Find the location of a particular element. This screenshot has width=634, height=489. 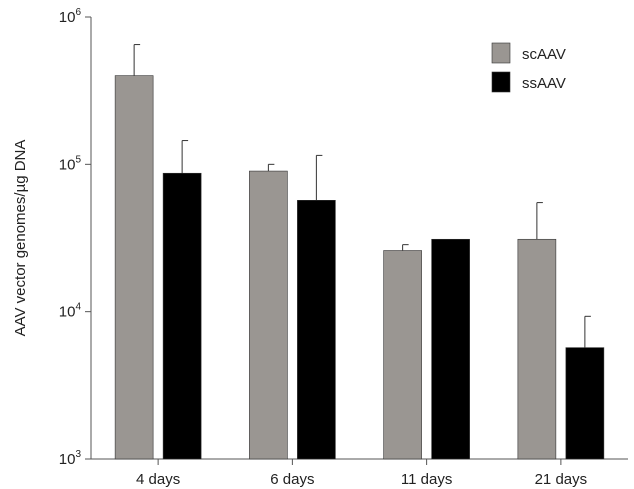

x-axis: 4 days 6 days 11 days 21 days is located at coordinates (359, 473).